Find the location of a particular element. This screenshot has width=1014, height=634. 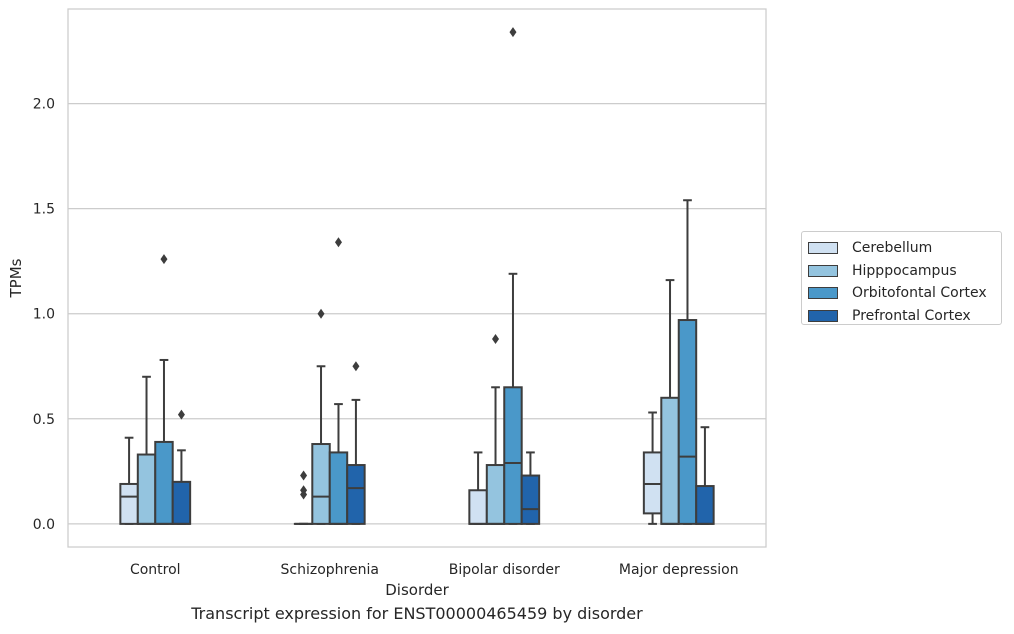

x-tick-label: Major depression is located at coordinates (679, 570).